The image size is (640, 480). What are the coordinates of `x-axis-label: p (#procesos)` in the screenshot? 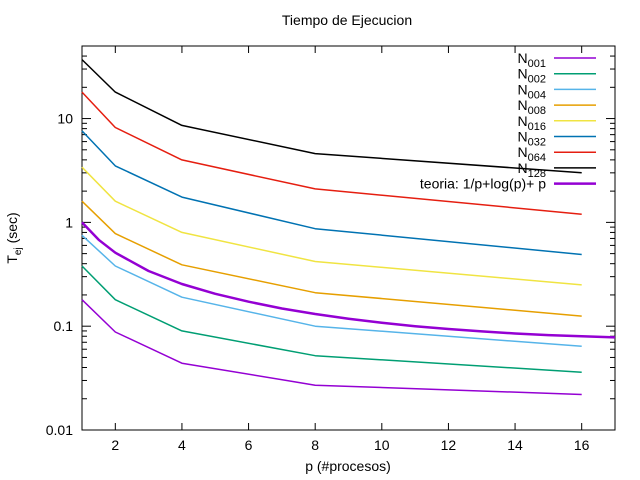 It's located at (348, 466).